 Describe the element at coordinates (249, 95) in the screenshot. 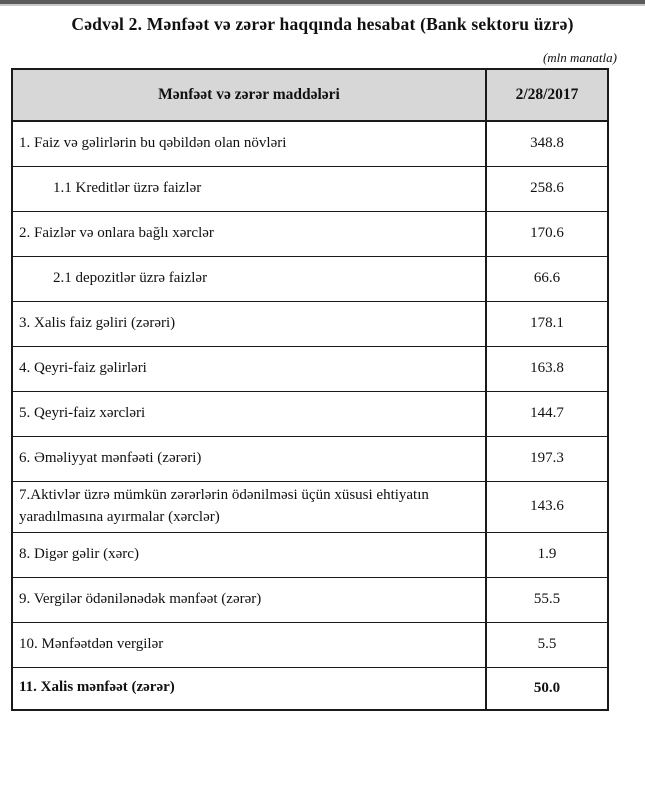

I see `items-column-header: Mənfəət və zərər maddələri` at that location.